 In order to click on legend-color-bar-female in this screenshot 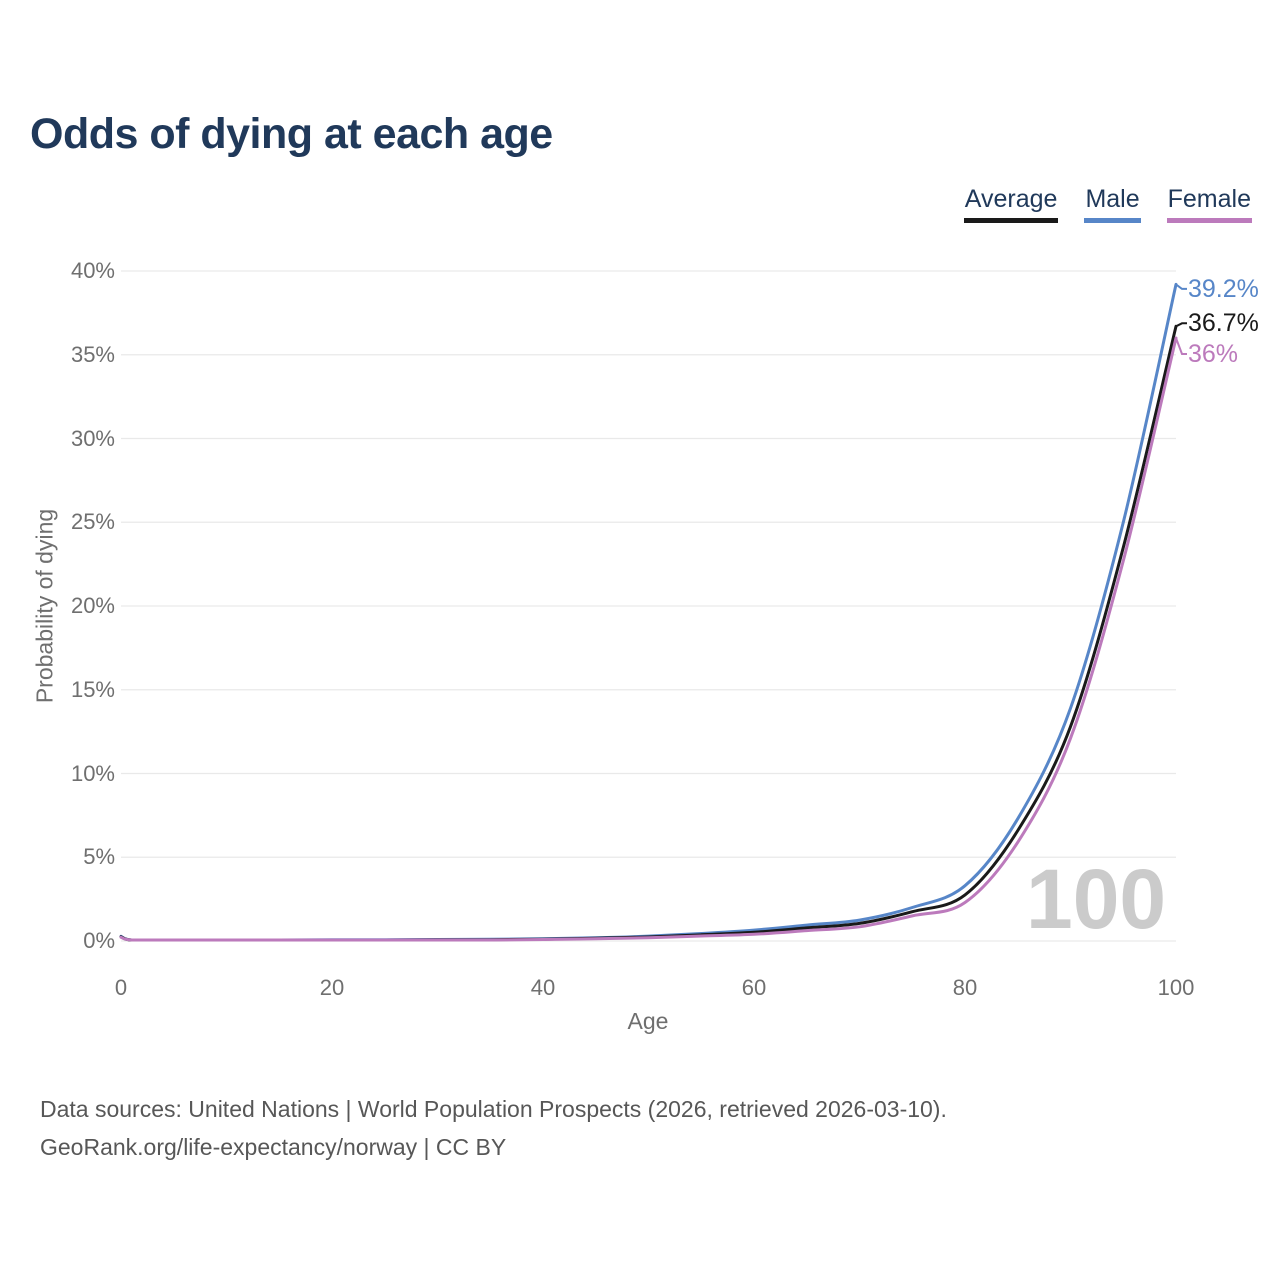, I will do `click(1209, 220)`.